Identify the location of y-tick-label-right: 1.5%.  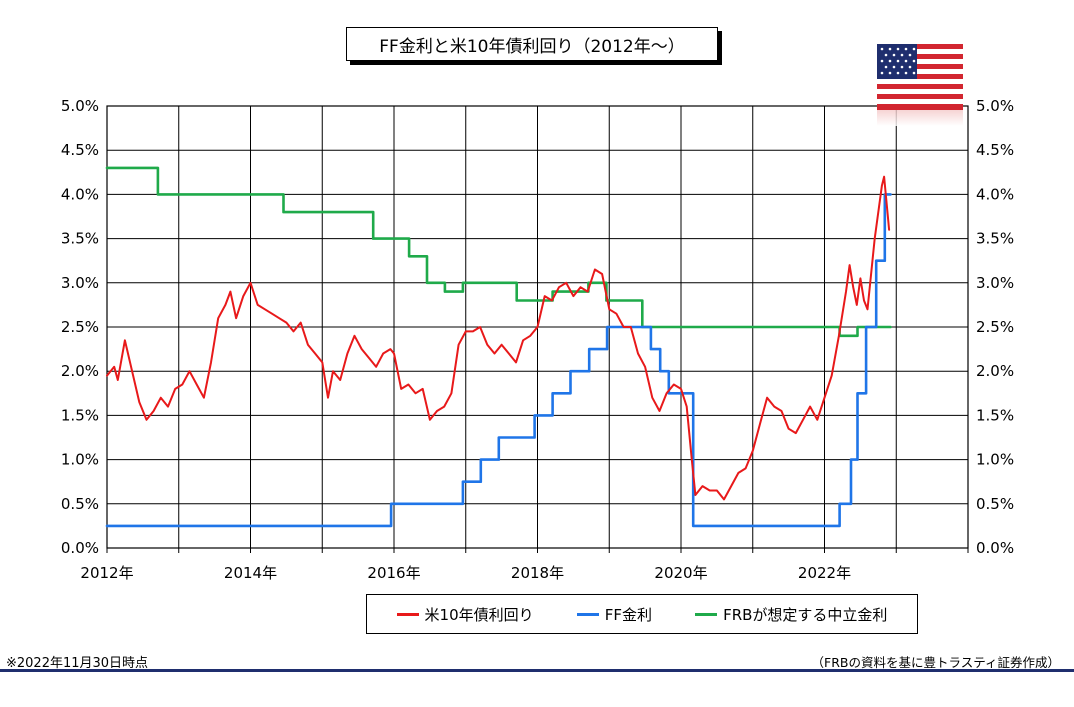
(995, 415).